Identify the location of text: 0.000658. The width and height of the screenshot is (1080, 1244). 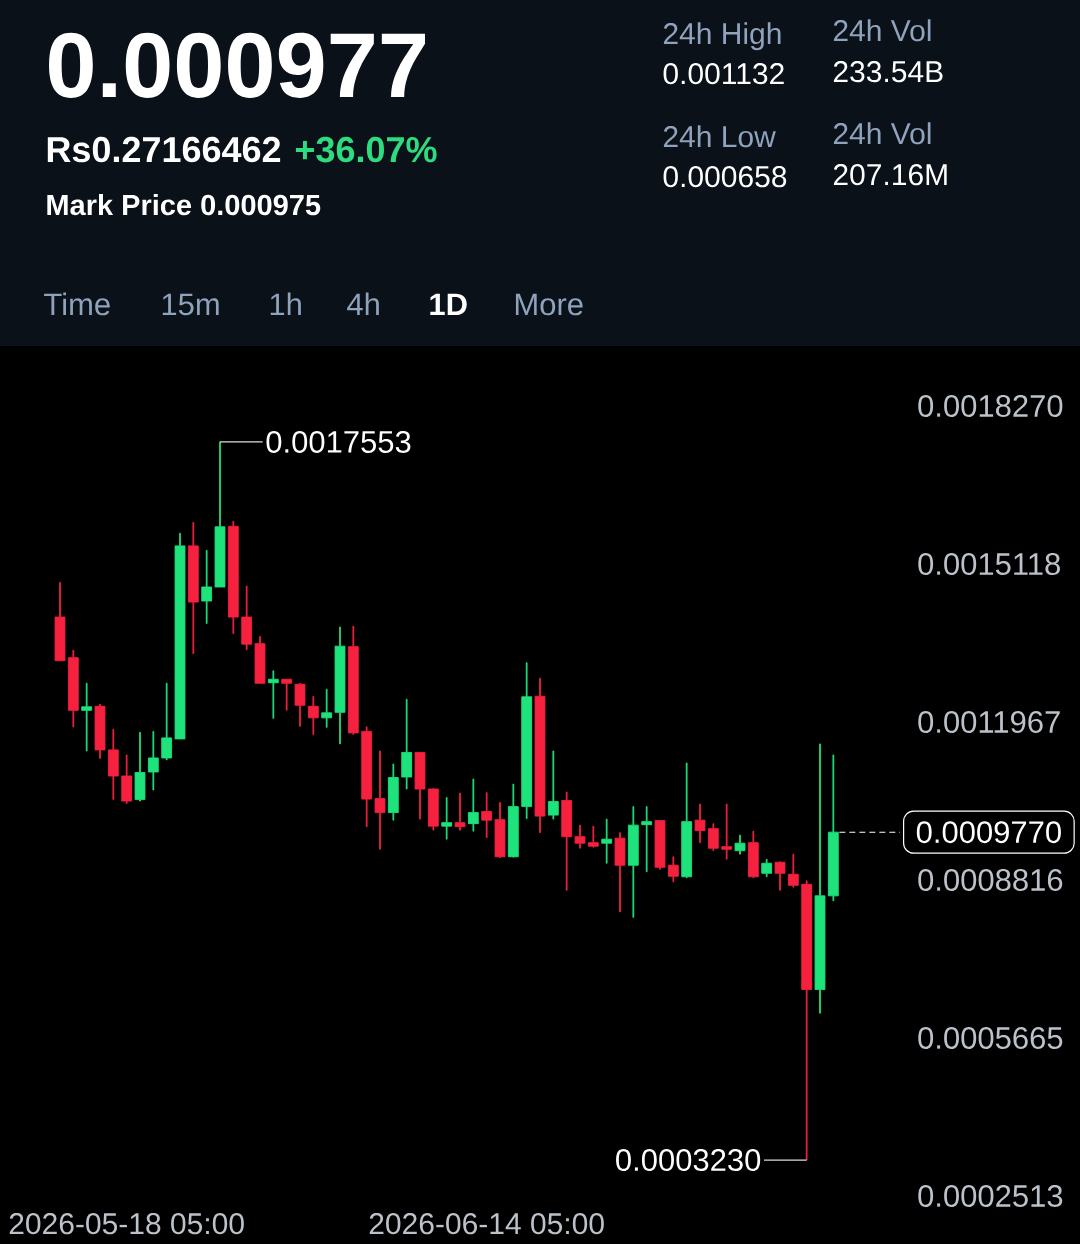
(725, 177).